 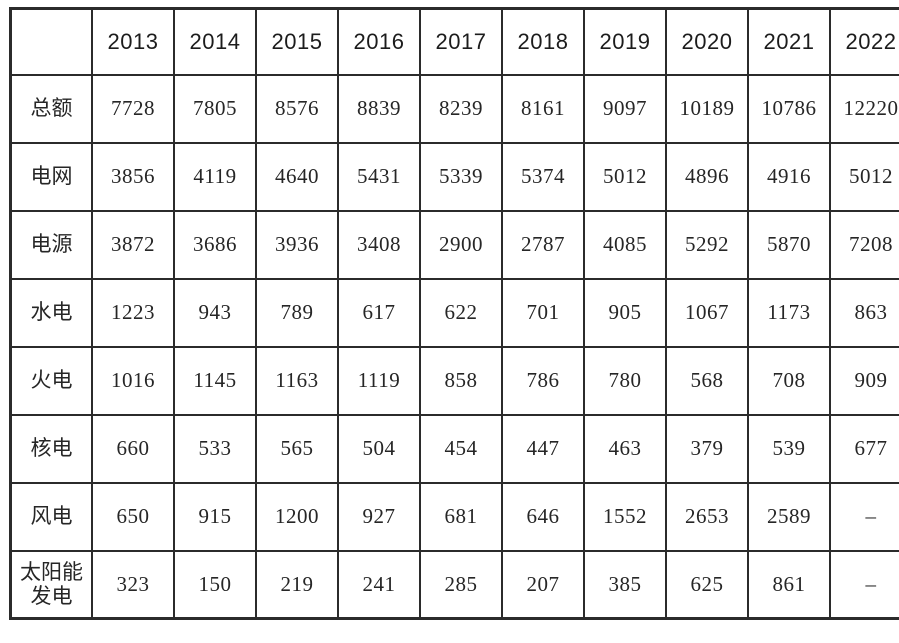 What do you see at coordinates (625, 380) in the screenshot?
I see `value-cell: 780` at bounding box center [625, 380].